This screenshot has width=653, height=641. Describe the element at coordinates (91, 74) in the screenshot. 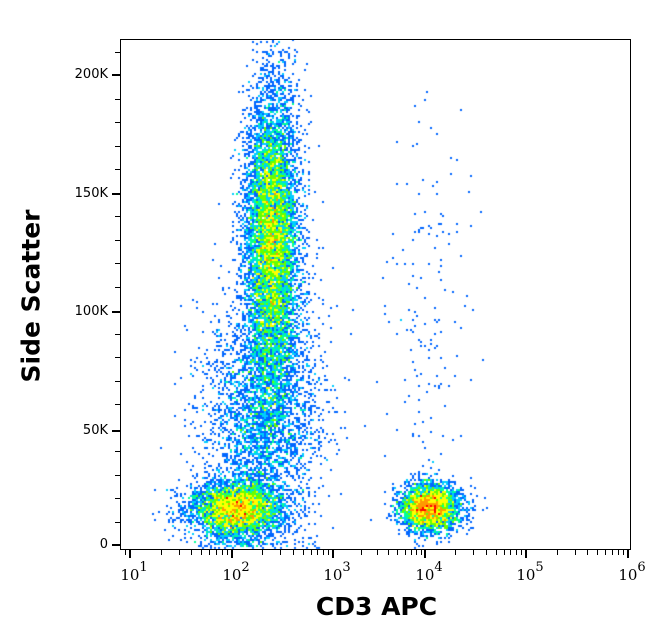

I see `y-tick-label: 200K` at that location.